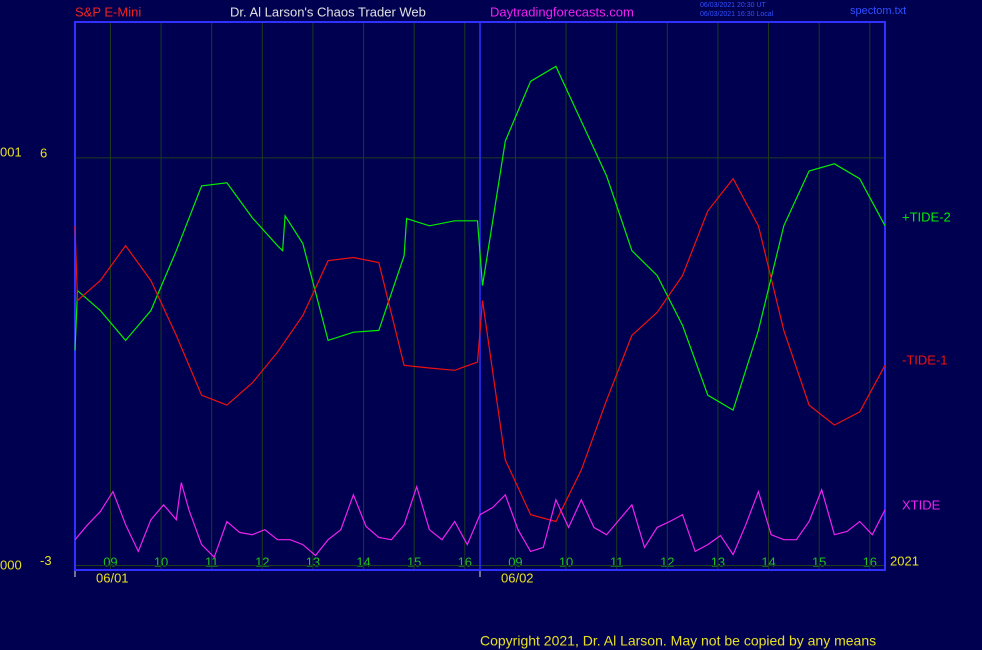  I want to click on date-label: 06/02, so click(517, 577).